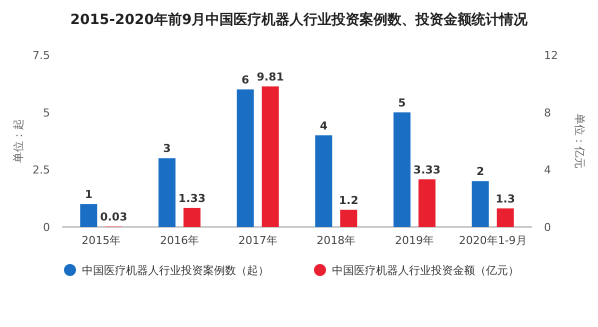 The height and width of the screenshot is (327, 598). I want to click on y-tick-label: 5, so click(46, 113).